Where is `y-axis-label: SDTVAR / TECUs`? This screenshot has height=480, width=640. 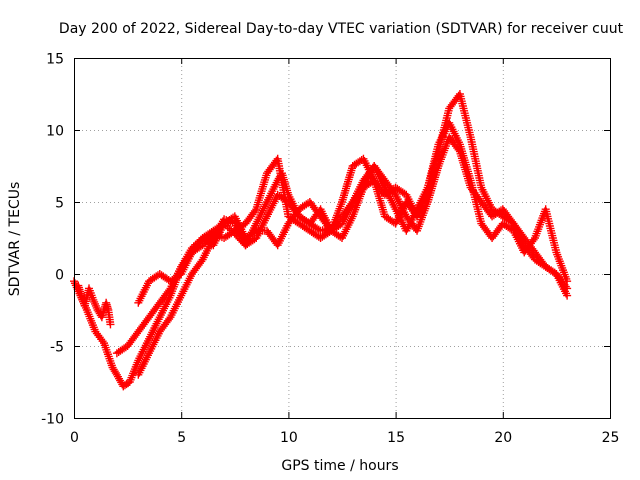 y-axis-label: SDTVAR / TECUs is located at coordinates (15, 239).